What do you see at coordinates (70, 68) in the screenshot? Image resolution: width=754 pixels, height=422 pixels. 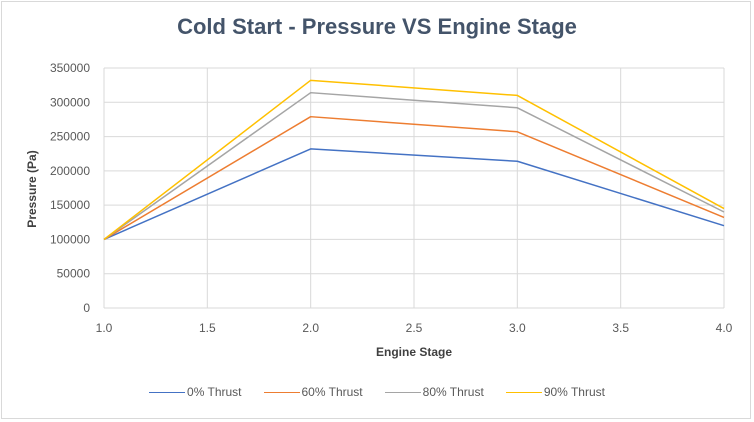 I see `y-tick-label: 350000` at bounding box center [70, 68].